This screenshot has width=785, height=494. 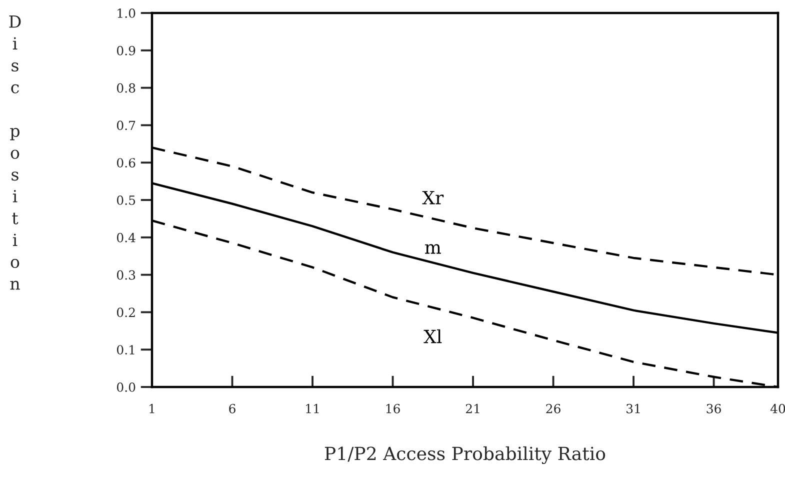 What do you see at coordinates (126, 51) in the screenshot?
I see `y-tick-label: 0.9` at bounding box center [126, 51].